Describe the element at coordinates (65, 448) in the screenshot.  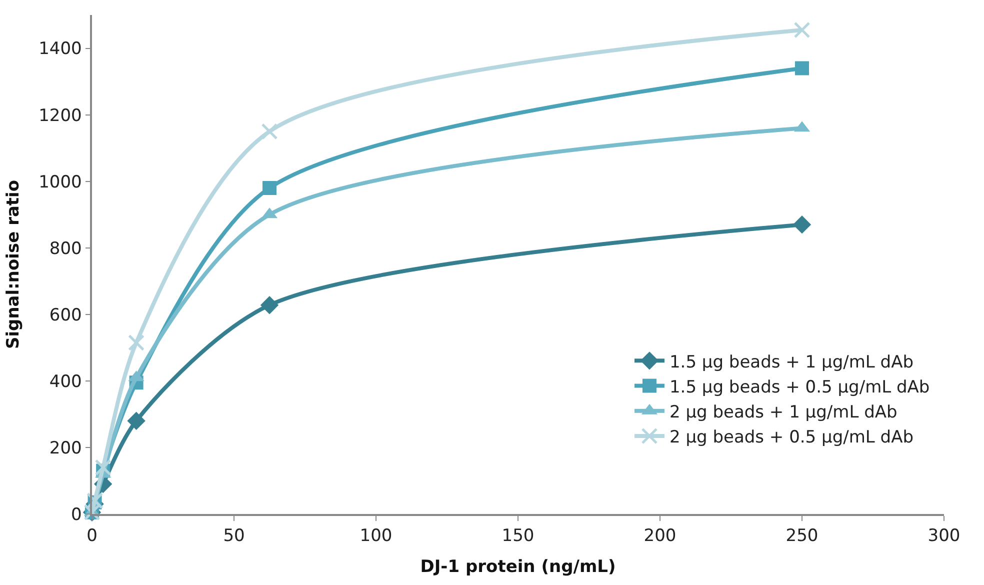
I see `y-tick-label: 200` at that location.